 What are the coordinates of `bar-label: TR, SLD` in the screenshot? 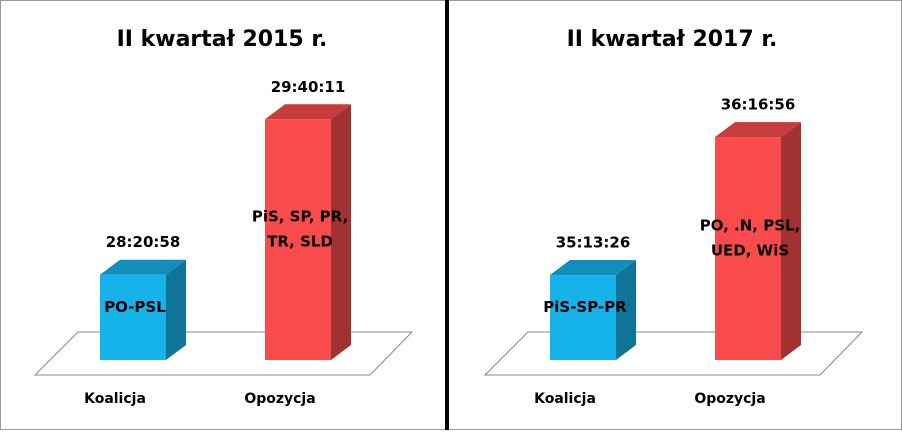 It's located at (300, 242).